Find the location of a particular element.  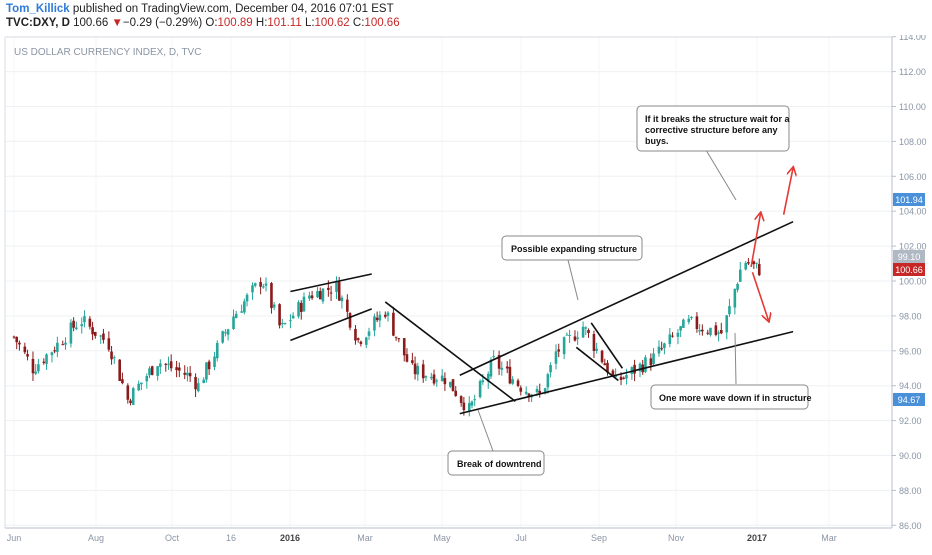

expanding-callout: Possible expanding structure is located at coordinates (572, 248).